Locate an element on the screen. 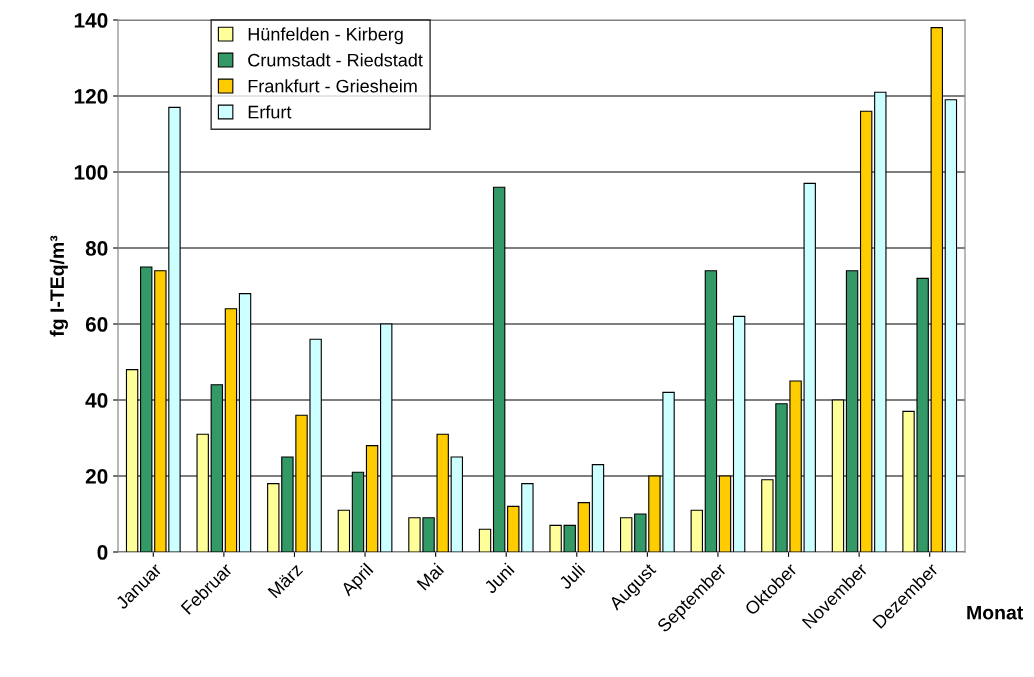 The height and width of the screenshot is (677, 1034). x-tick-label: Mai is located at coordinates (430, 576).